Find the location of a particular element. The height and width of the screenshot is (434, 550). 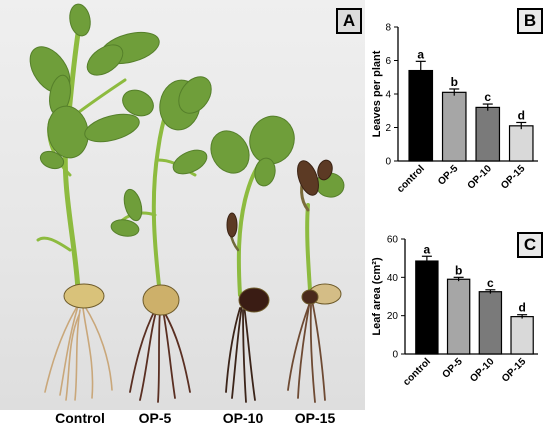

y-tick-label: 20 is located at coordinates (393, 316).